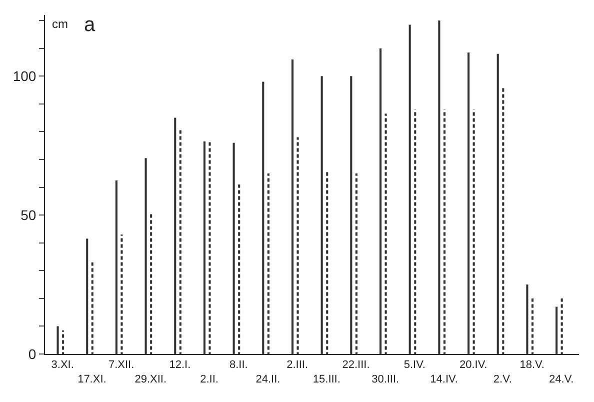 Image resolution: width=594 pixels, height=402 pixels. I want to click on x-tick-label: 12.I., so click(180, 365).